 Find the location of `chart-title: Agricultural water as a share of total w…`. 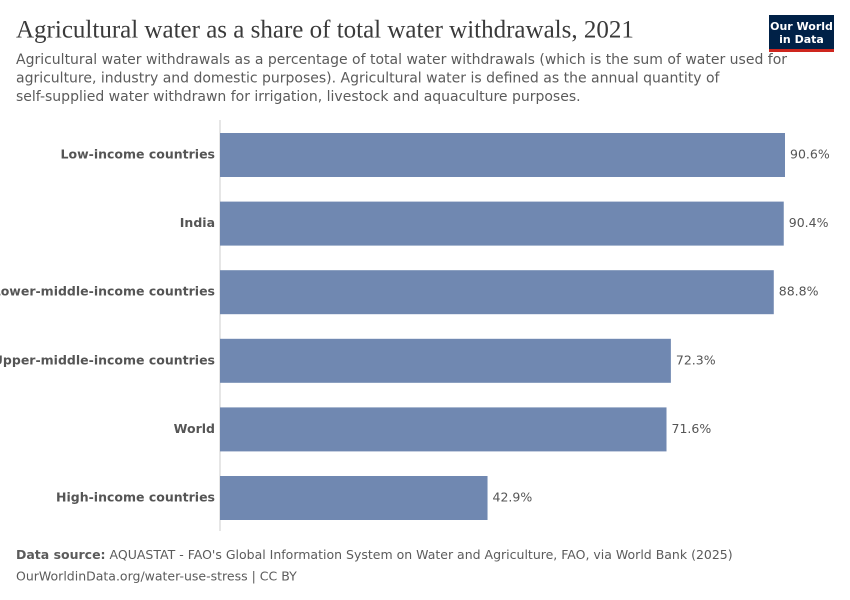

chart-title: Agricultural water as a share of total w… is located at coordinates (325, 30).